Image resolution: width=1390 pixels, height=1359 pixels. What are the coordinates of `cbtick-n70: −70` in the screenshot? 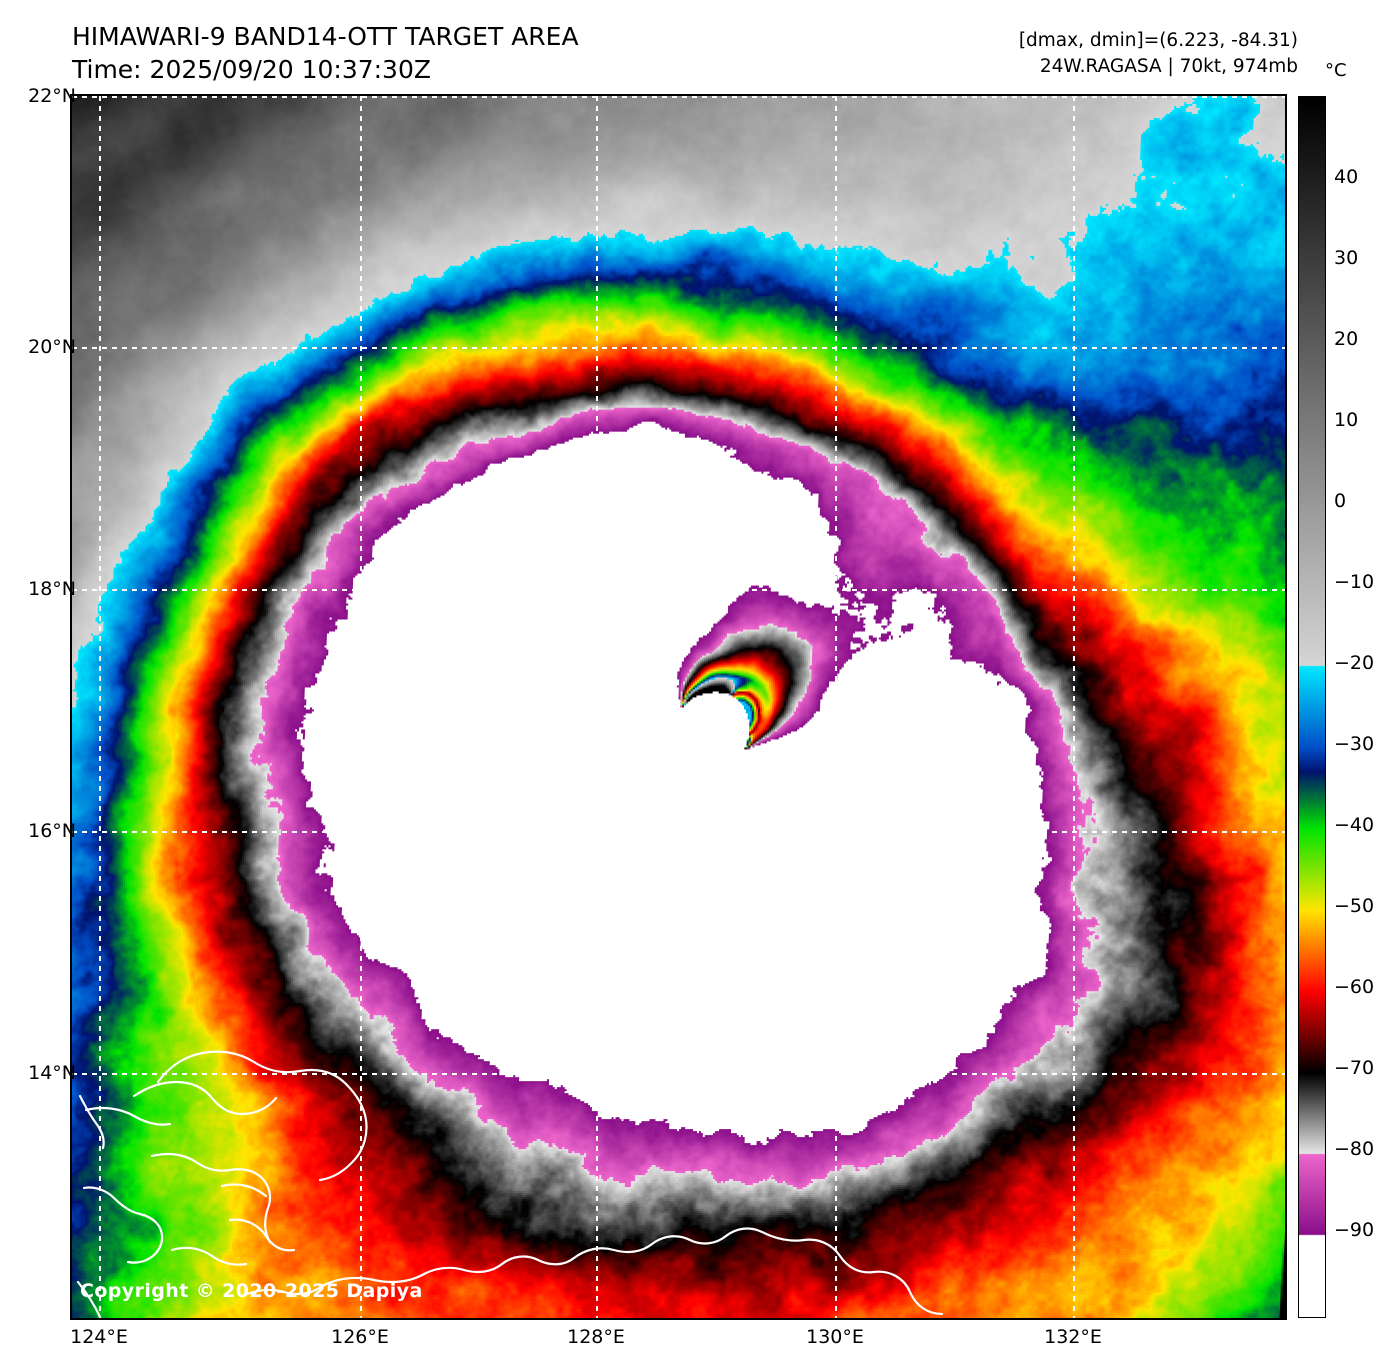 It's located at (1354, 1068).